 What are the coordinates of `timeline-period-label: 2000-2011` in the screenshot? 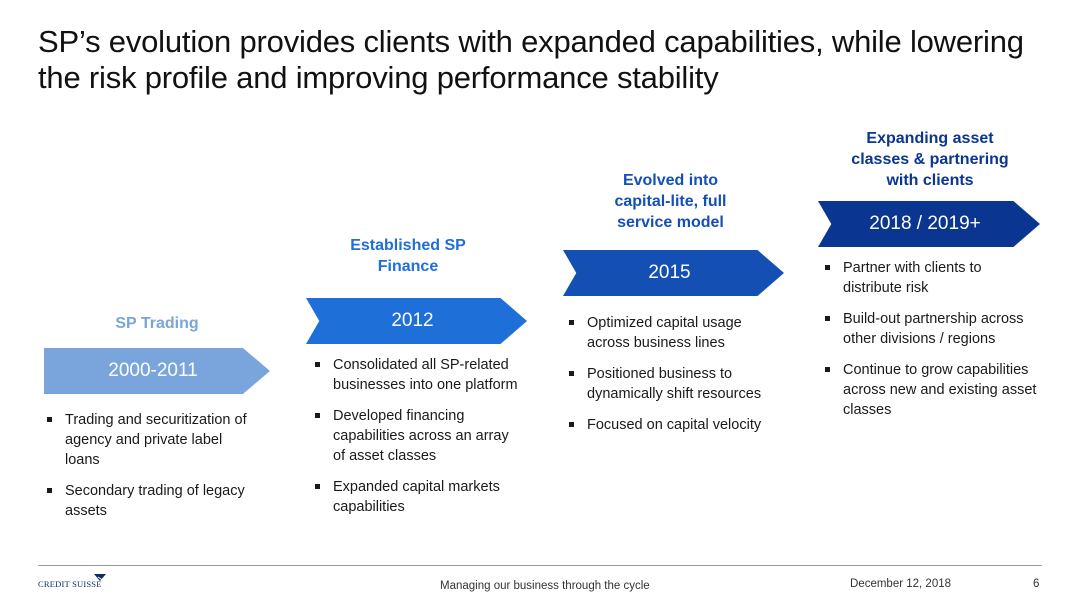 It's located at (153, 370).